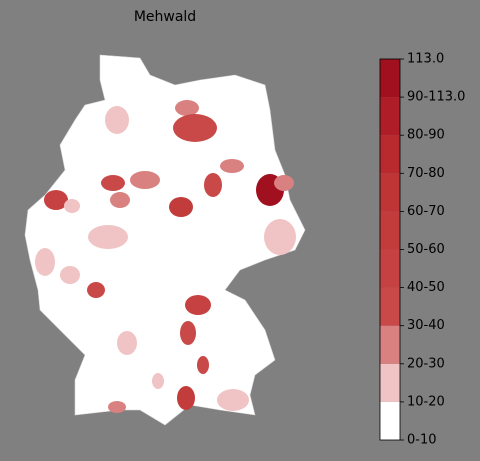  Describe the element at coordinates (436, 97) in the screenshot. I see `colorbar-label: 90-113.0` at that location.